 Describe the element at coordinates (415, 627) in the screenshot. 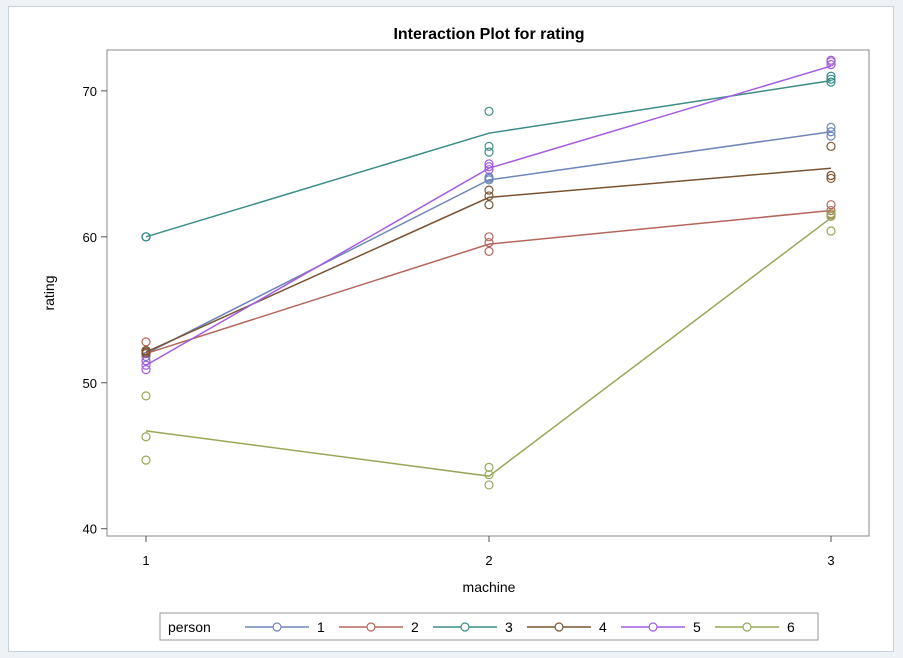

I see `legend-label: 2` at that location.